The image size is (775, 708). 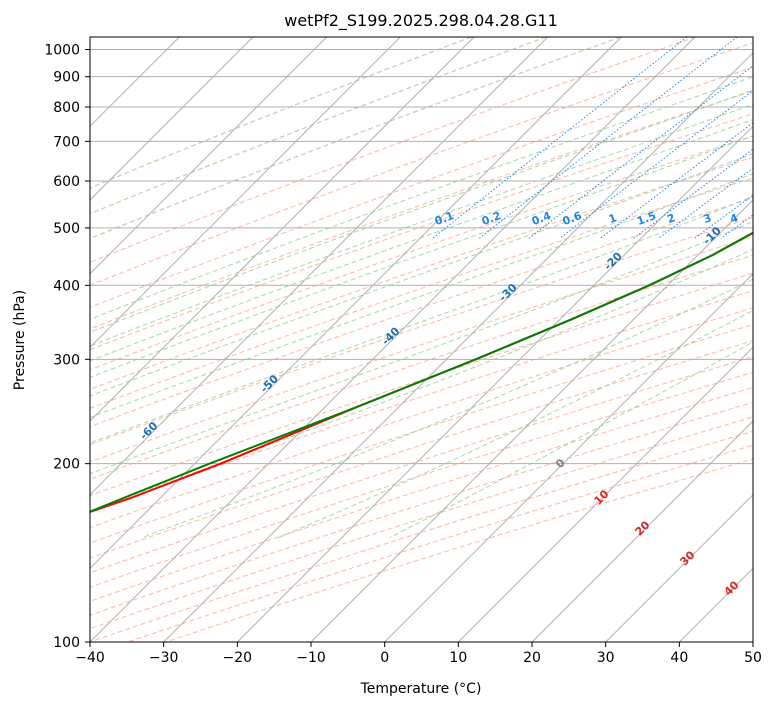 What do you see at coordinates (458, 658) in the screenshot?
I see `x-tick-label: 10` at bounding box center [458, 658].